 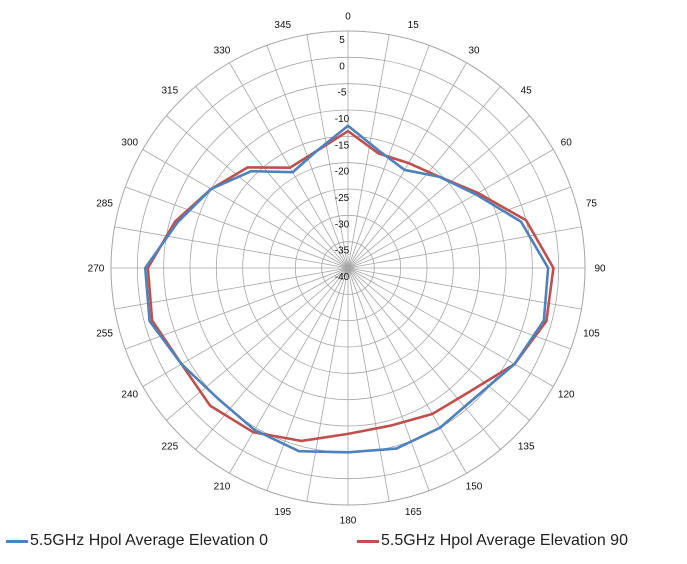 What do you see at coordinates (504, 540) in the screenshot?
I see `legend-label-elevation-90: 5.5GHz Hpol Average Elevation 90` at bounding box center [504, 540].